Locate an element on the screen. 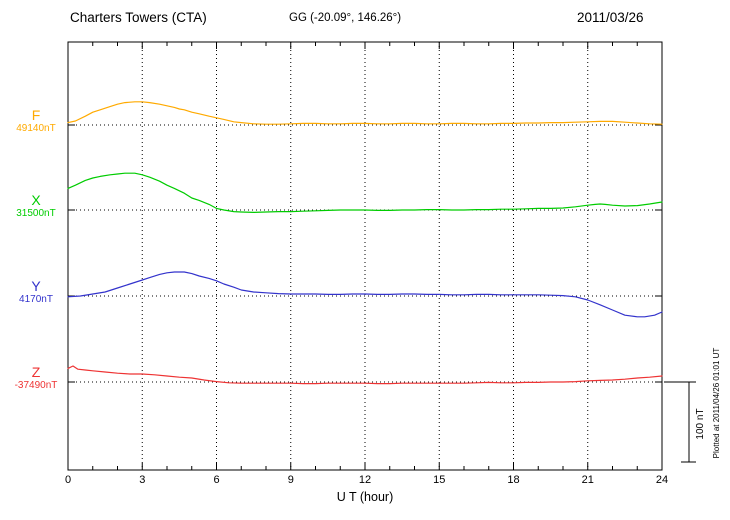  x-tick-label: 21 is located at coordinates (587, 480).